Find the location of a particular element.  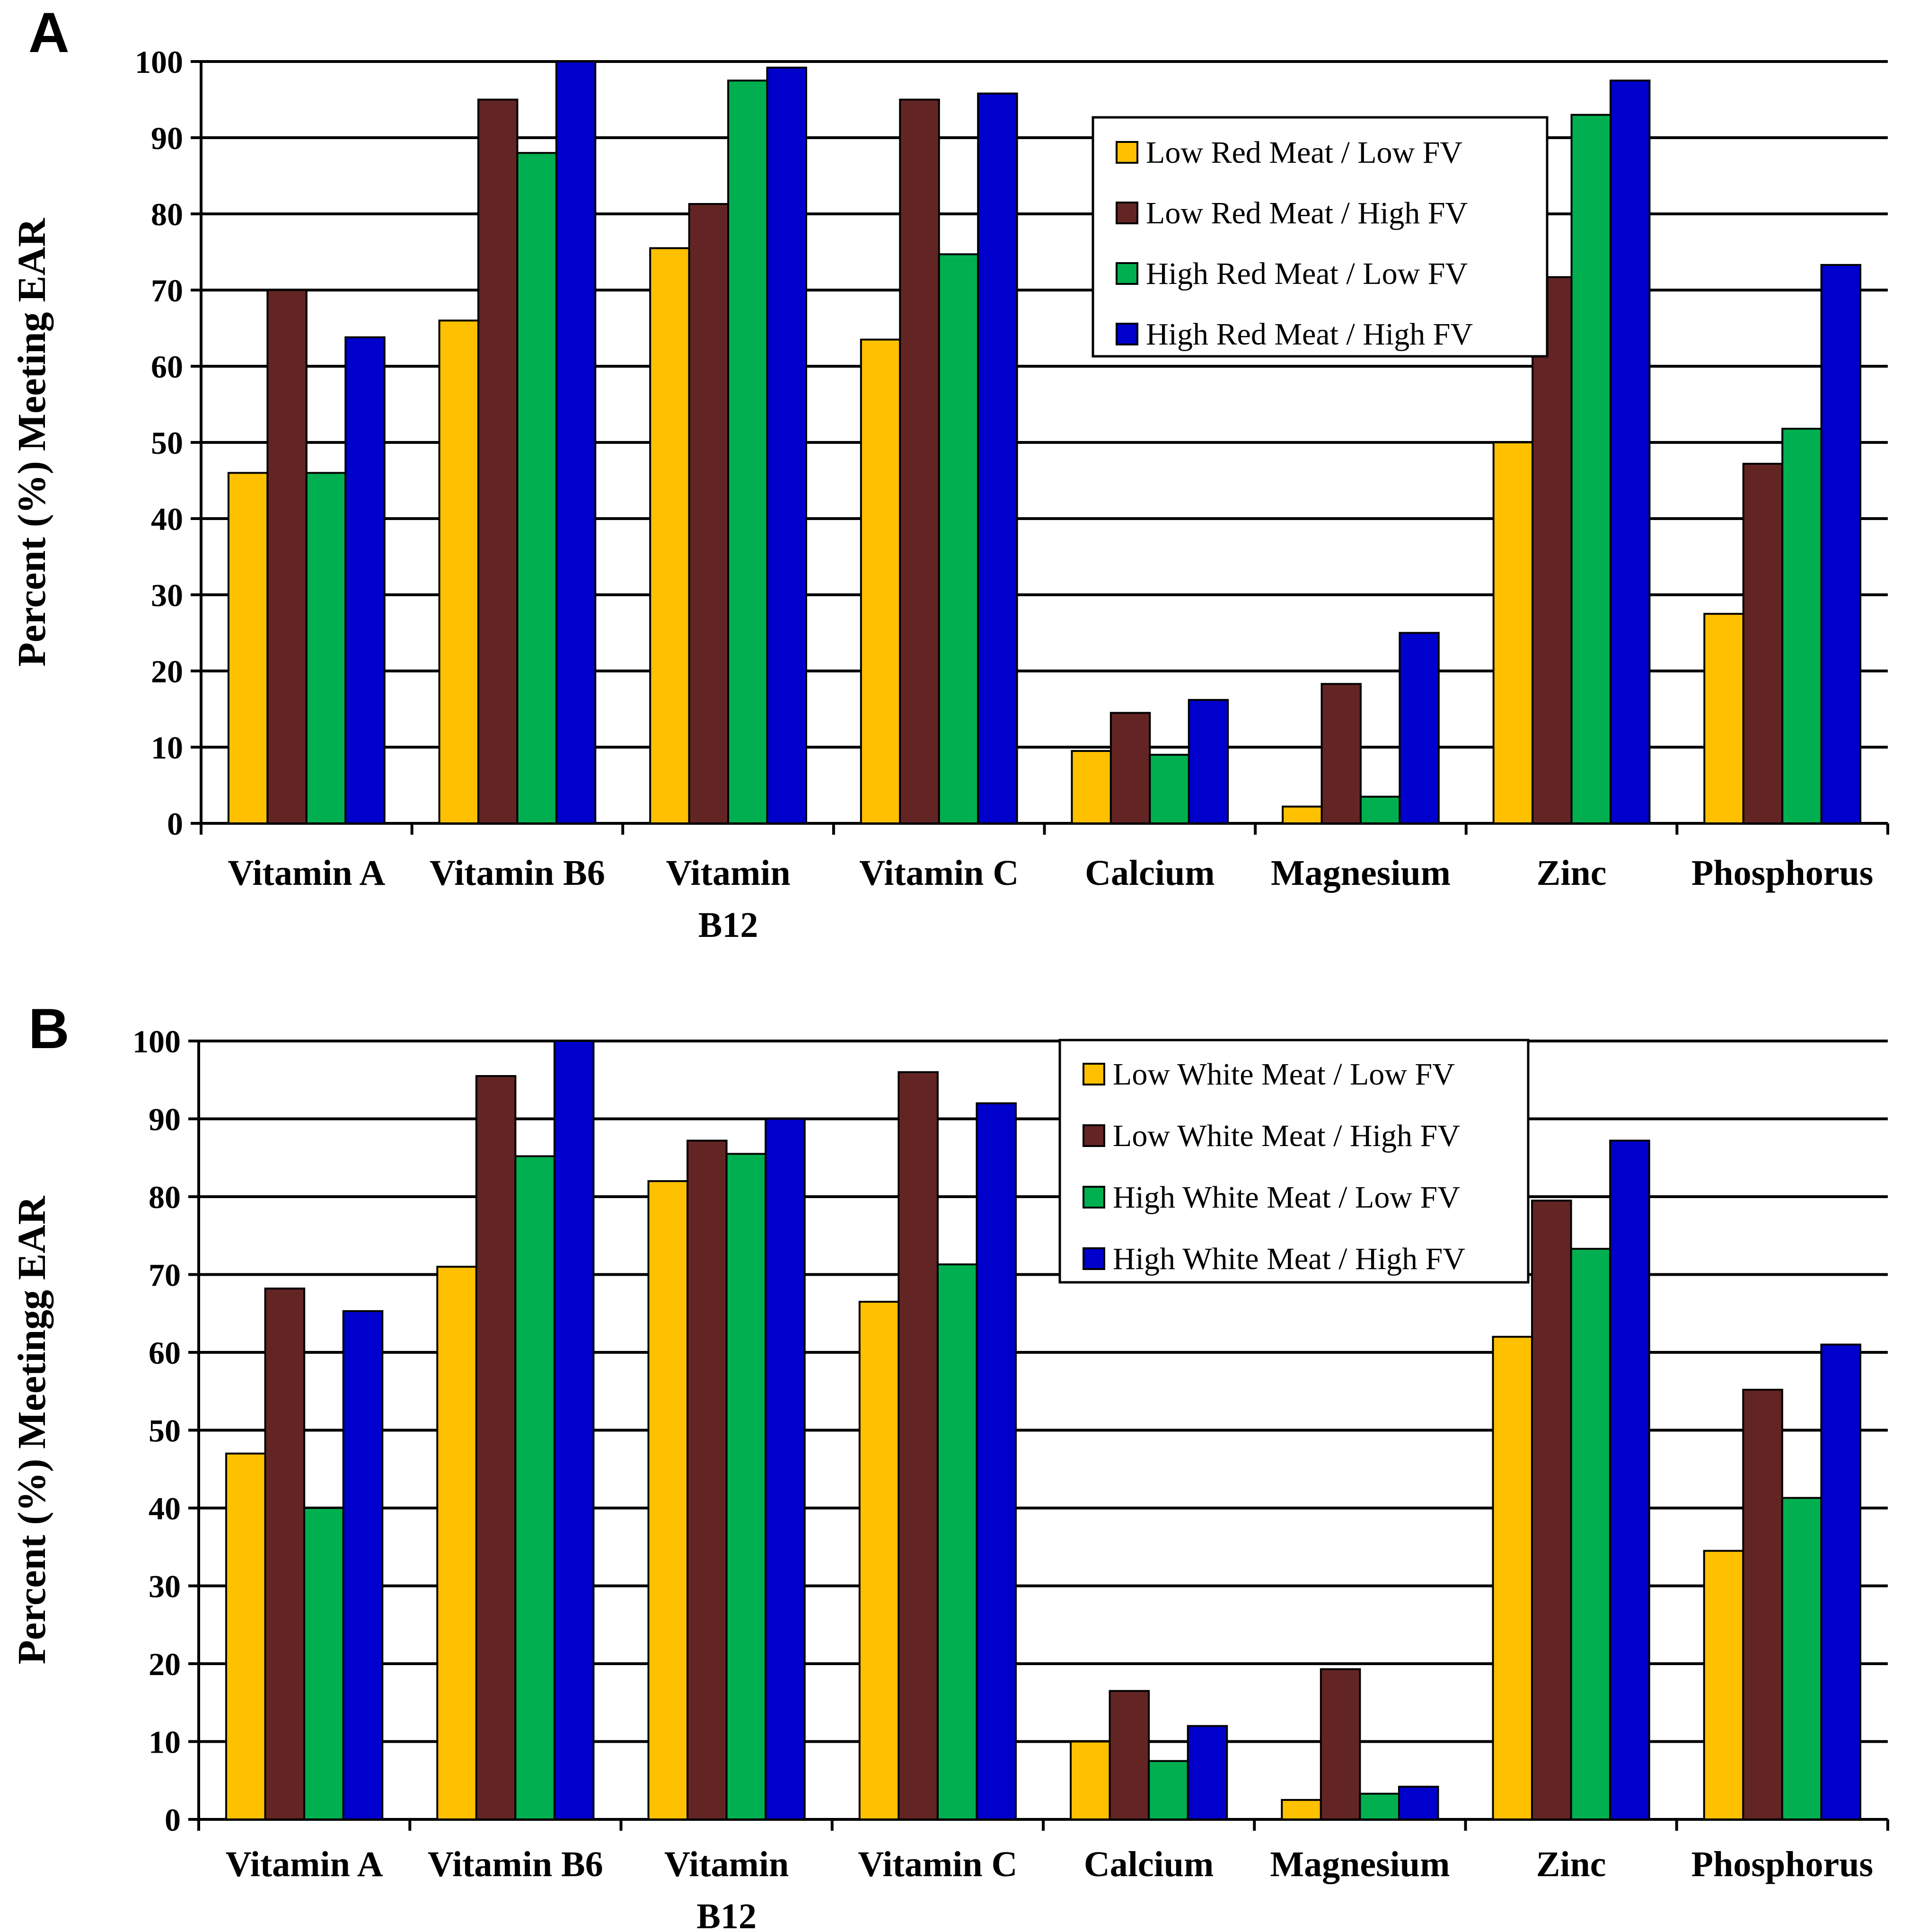

bar-low-white-meat-high-fv-vitamin-b12 is located at coordinates (707, 1479).